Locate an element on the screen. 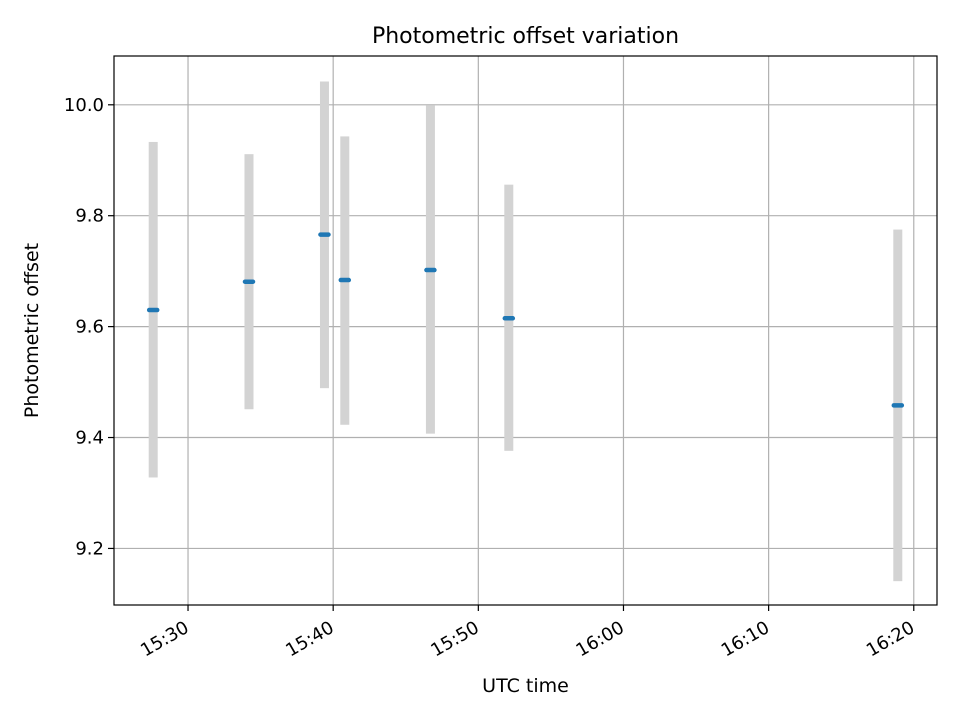 Image resolution: width=960 pixels, height=720 pixels. y-tick-label: 9.2 is located at coordinates (89, 548).